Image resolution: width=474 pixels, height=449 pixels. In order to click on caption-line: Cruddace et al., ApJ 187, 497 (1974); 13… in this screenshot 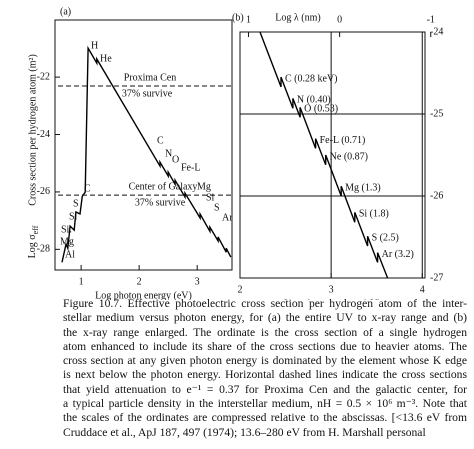, I will do `click(244, 432)`.